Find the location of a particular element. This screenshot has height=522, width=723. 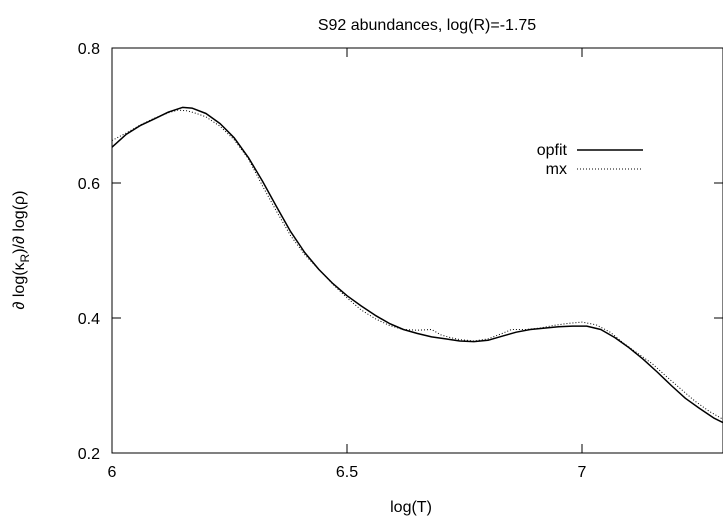

legend: opfit mx is located at coordinates (590, 160).